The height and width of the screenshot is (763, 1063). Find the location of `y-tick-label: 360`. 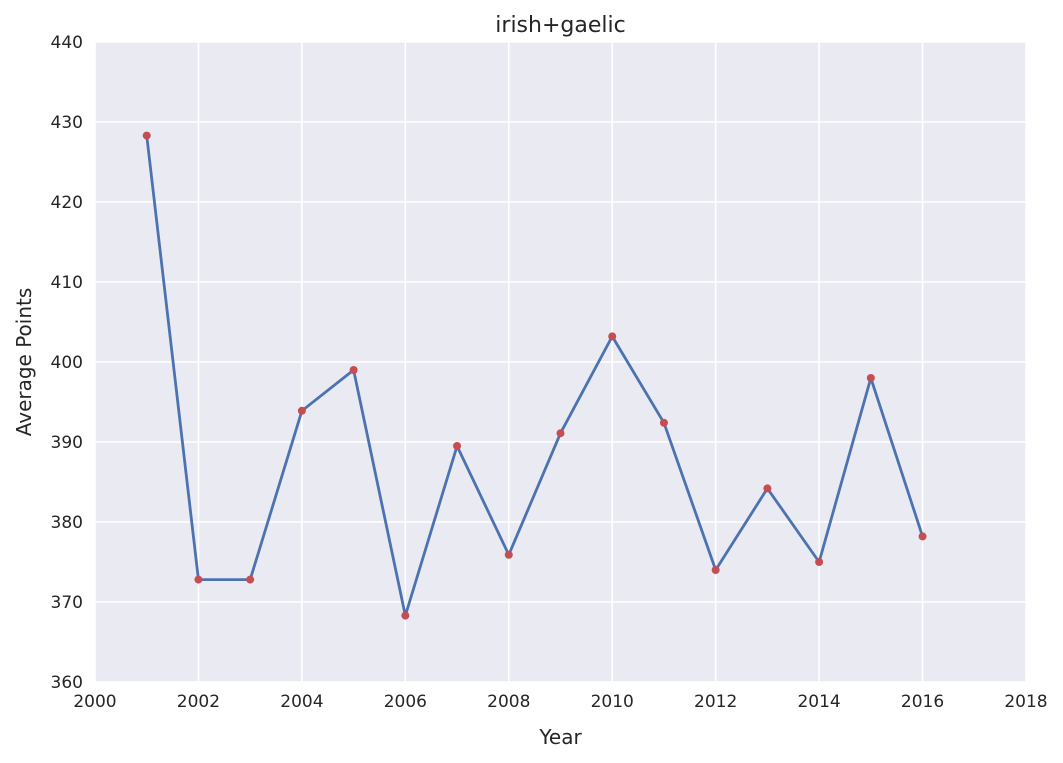

y-tick-label: 360 is located at coordinates (67, 683).